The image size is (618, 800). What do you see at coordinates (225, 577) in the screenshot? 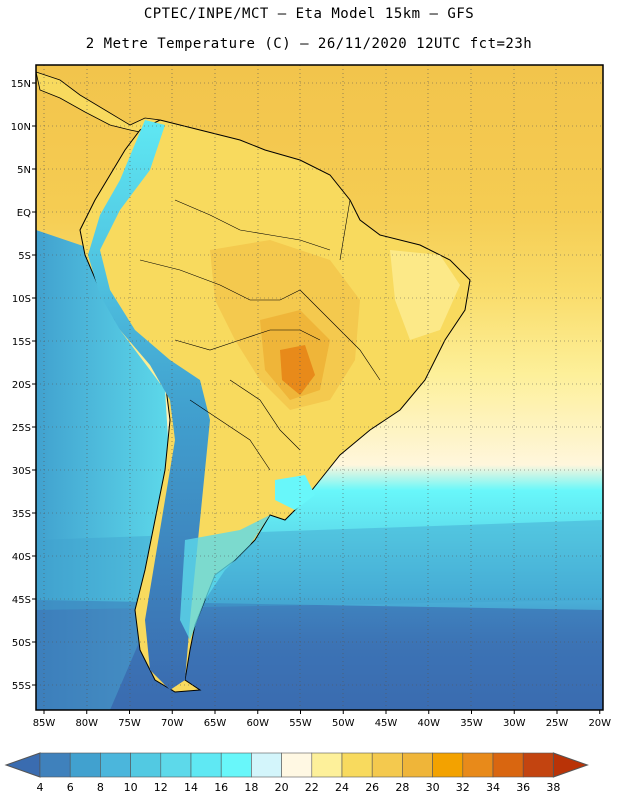
I see `patagonia-cool-zone` at bounding box center [225, 577].